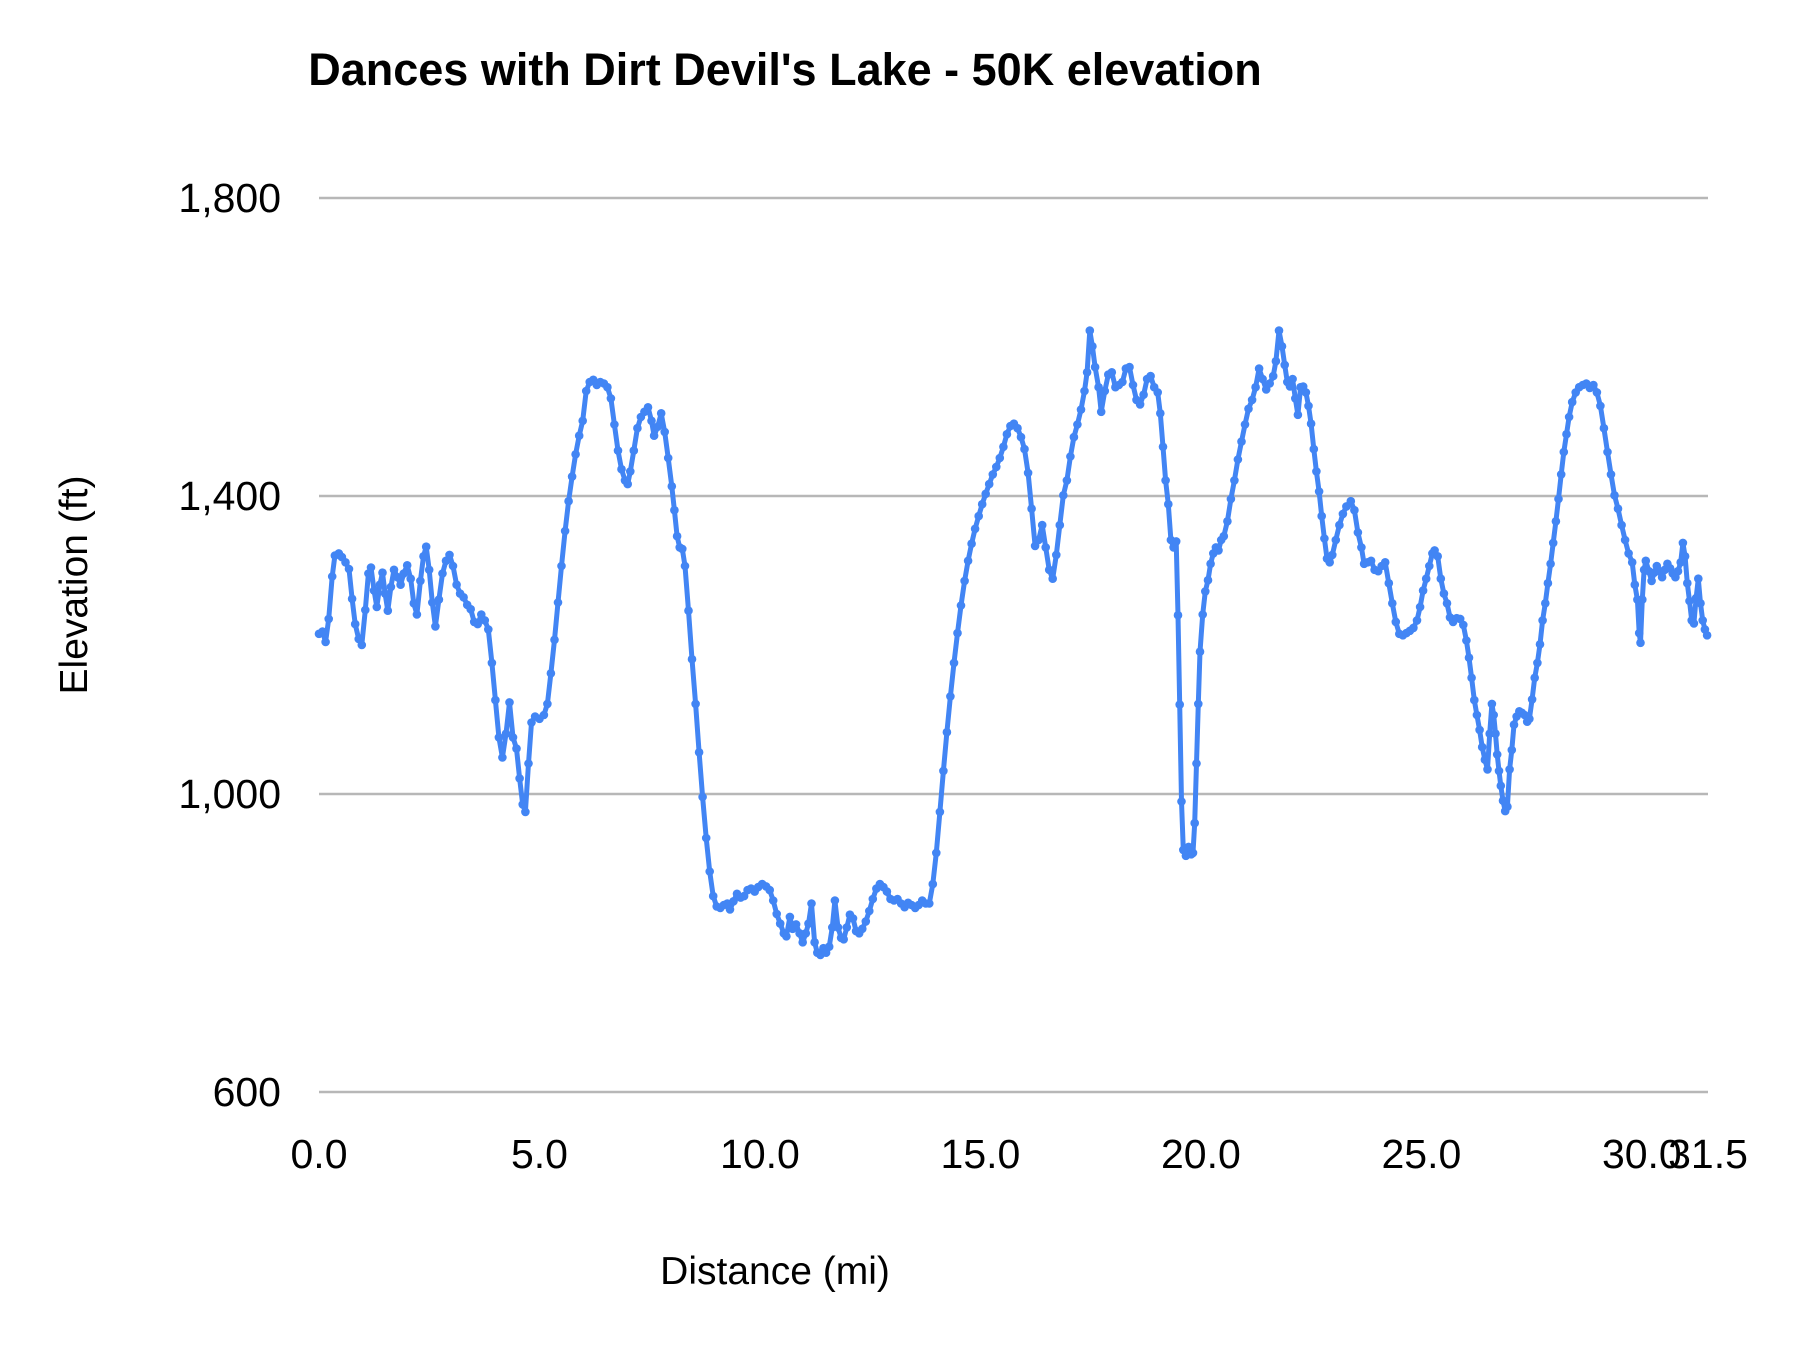 This screenshot has height=1350, width=1800. What do you see at coordinates (229, 496) in the screenshot?
I see `y-tick-label: 1,400` at bounding box center [229, 496].